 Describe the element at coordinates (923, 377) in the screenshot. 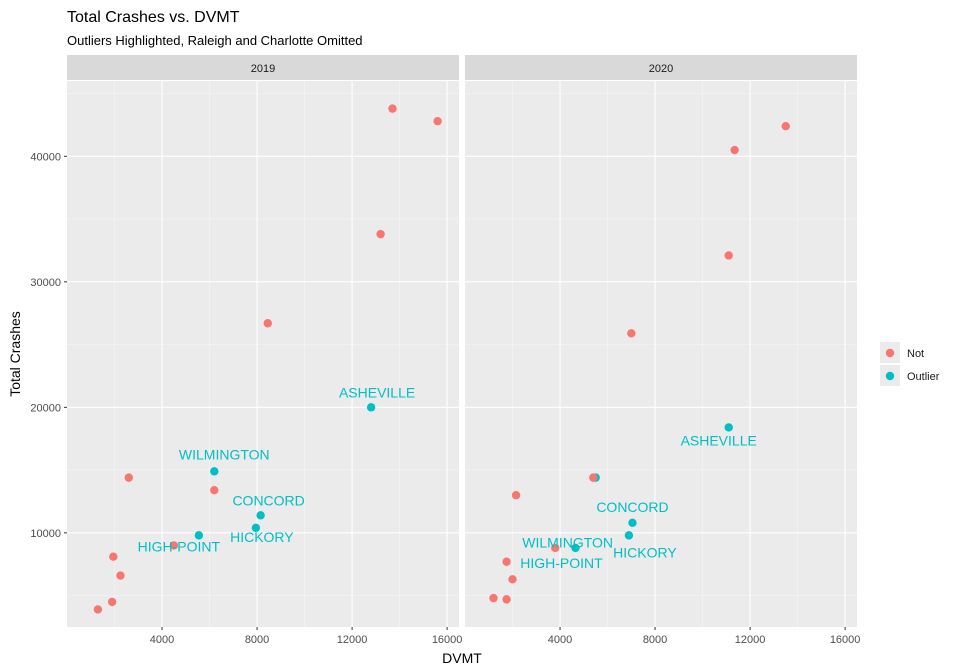

I see `legend-label: Outlier` at that location.